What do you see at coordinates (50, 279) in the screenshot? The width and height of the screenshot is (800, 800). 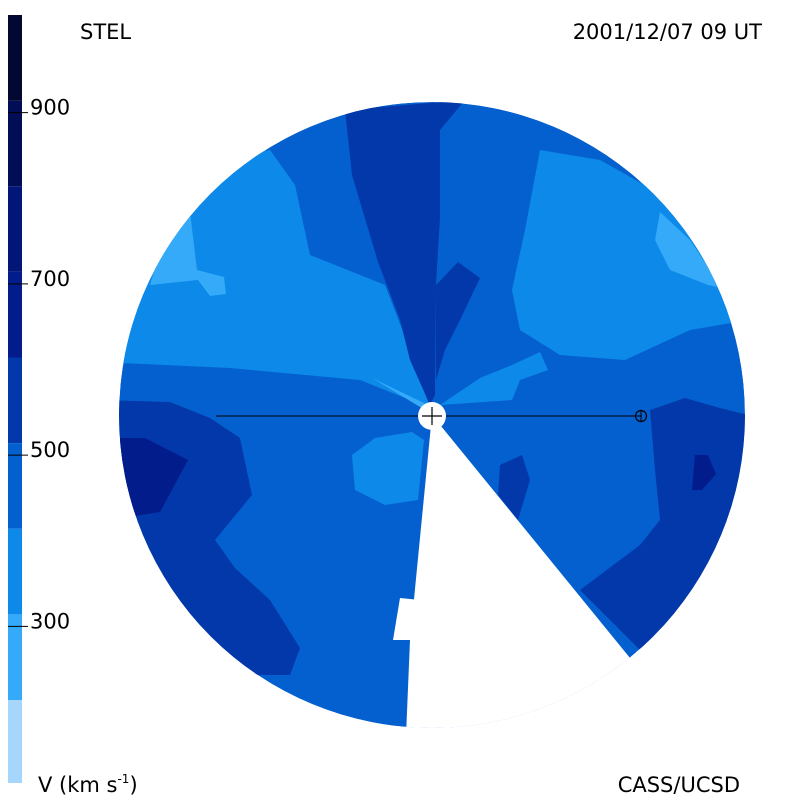 I see `colorbar-tick-label-700: 700` at bounding box center [50, 279].